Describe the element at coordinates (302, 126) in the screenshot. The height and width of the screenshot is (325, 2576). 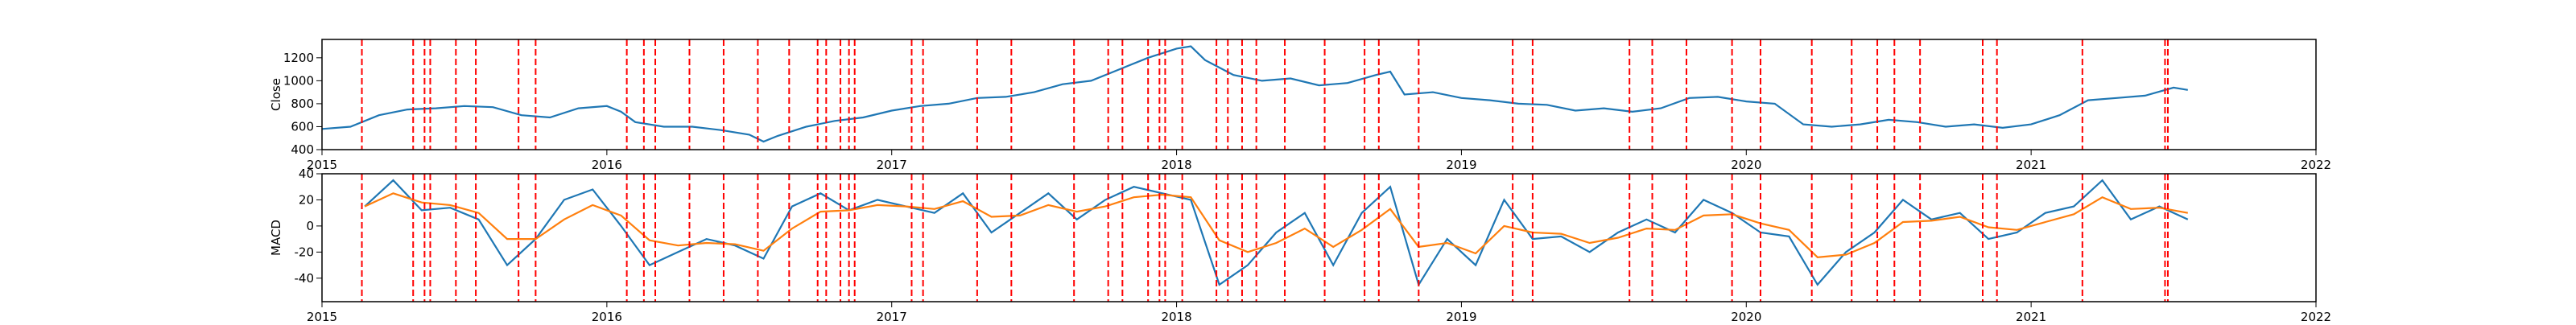
I see `y-tick-label: 600` at that location.